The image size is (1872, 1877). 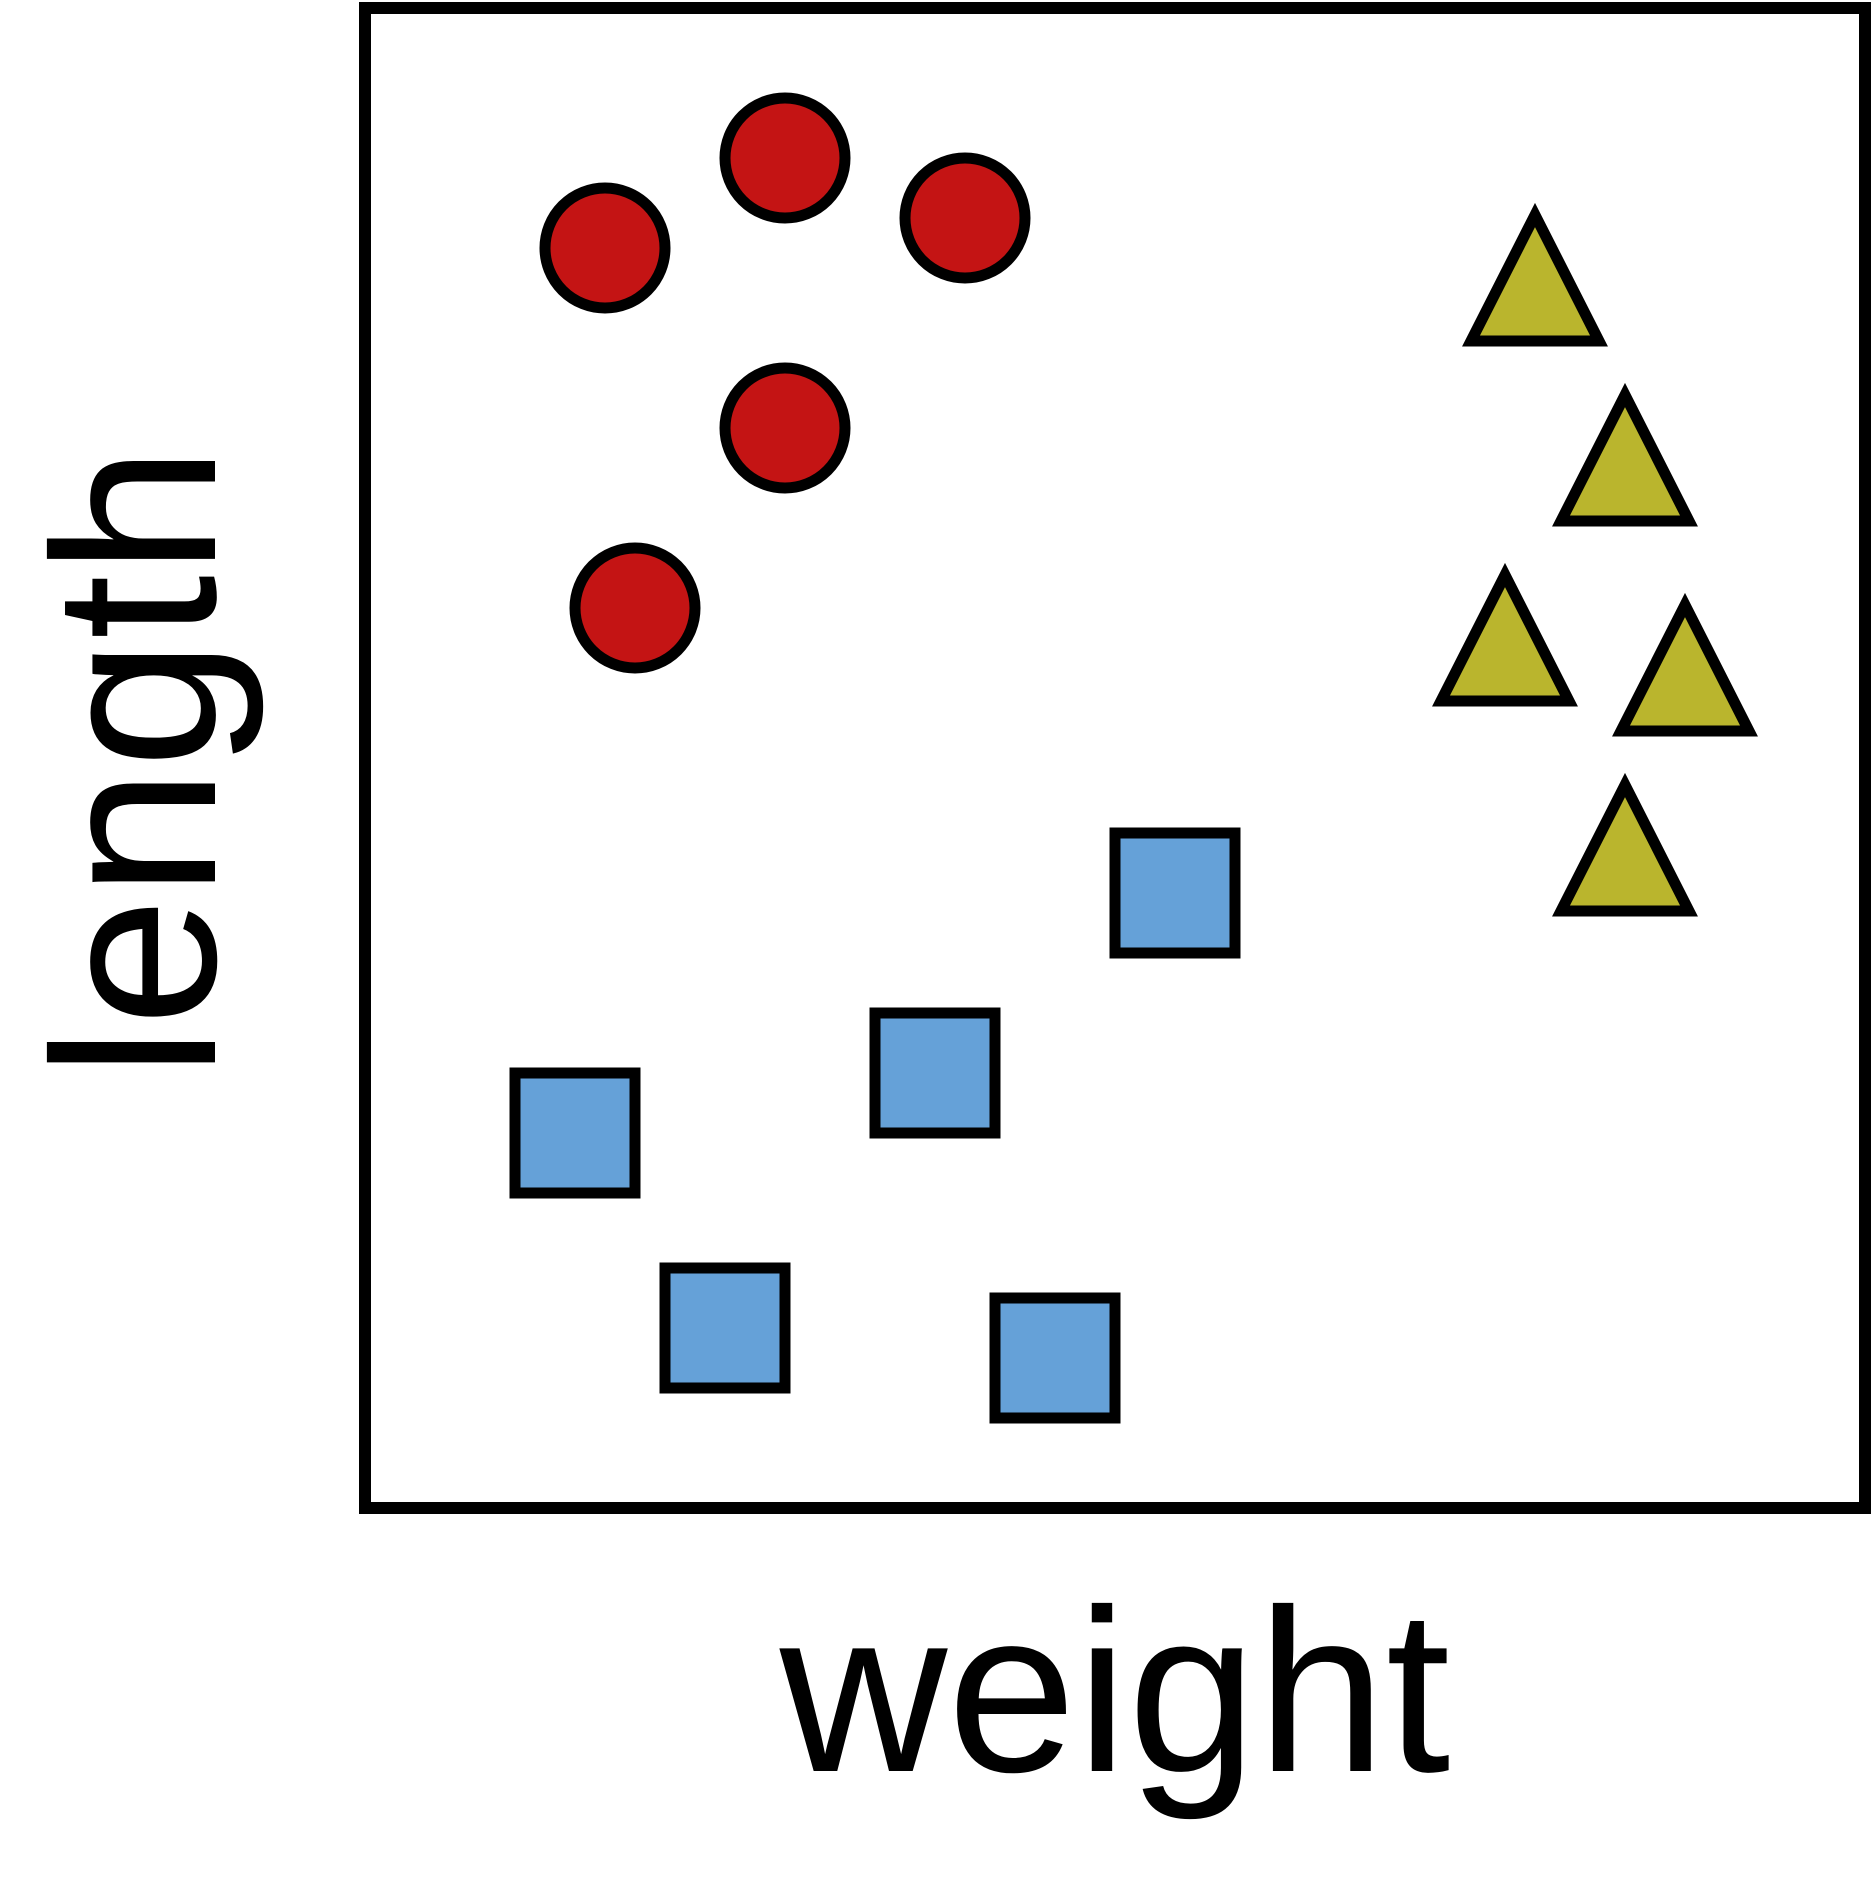 What do you see at coordinates (135, 762) in the screenshot?
I see `y-axis-label: length` at bounding box center [135, 762].